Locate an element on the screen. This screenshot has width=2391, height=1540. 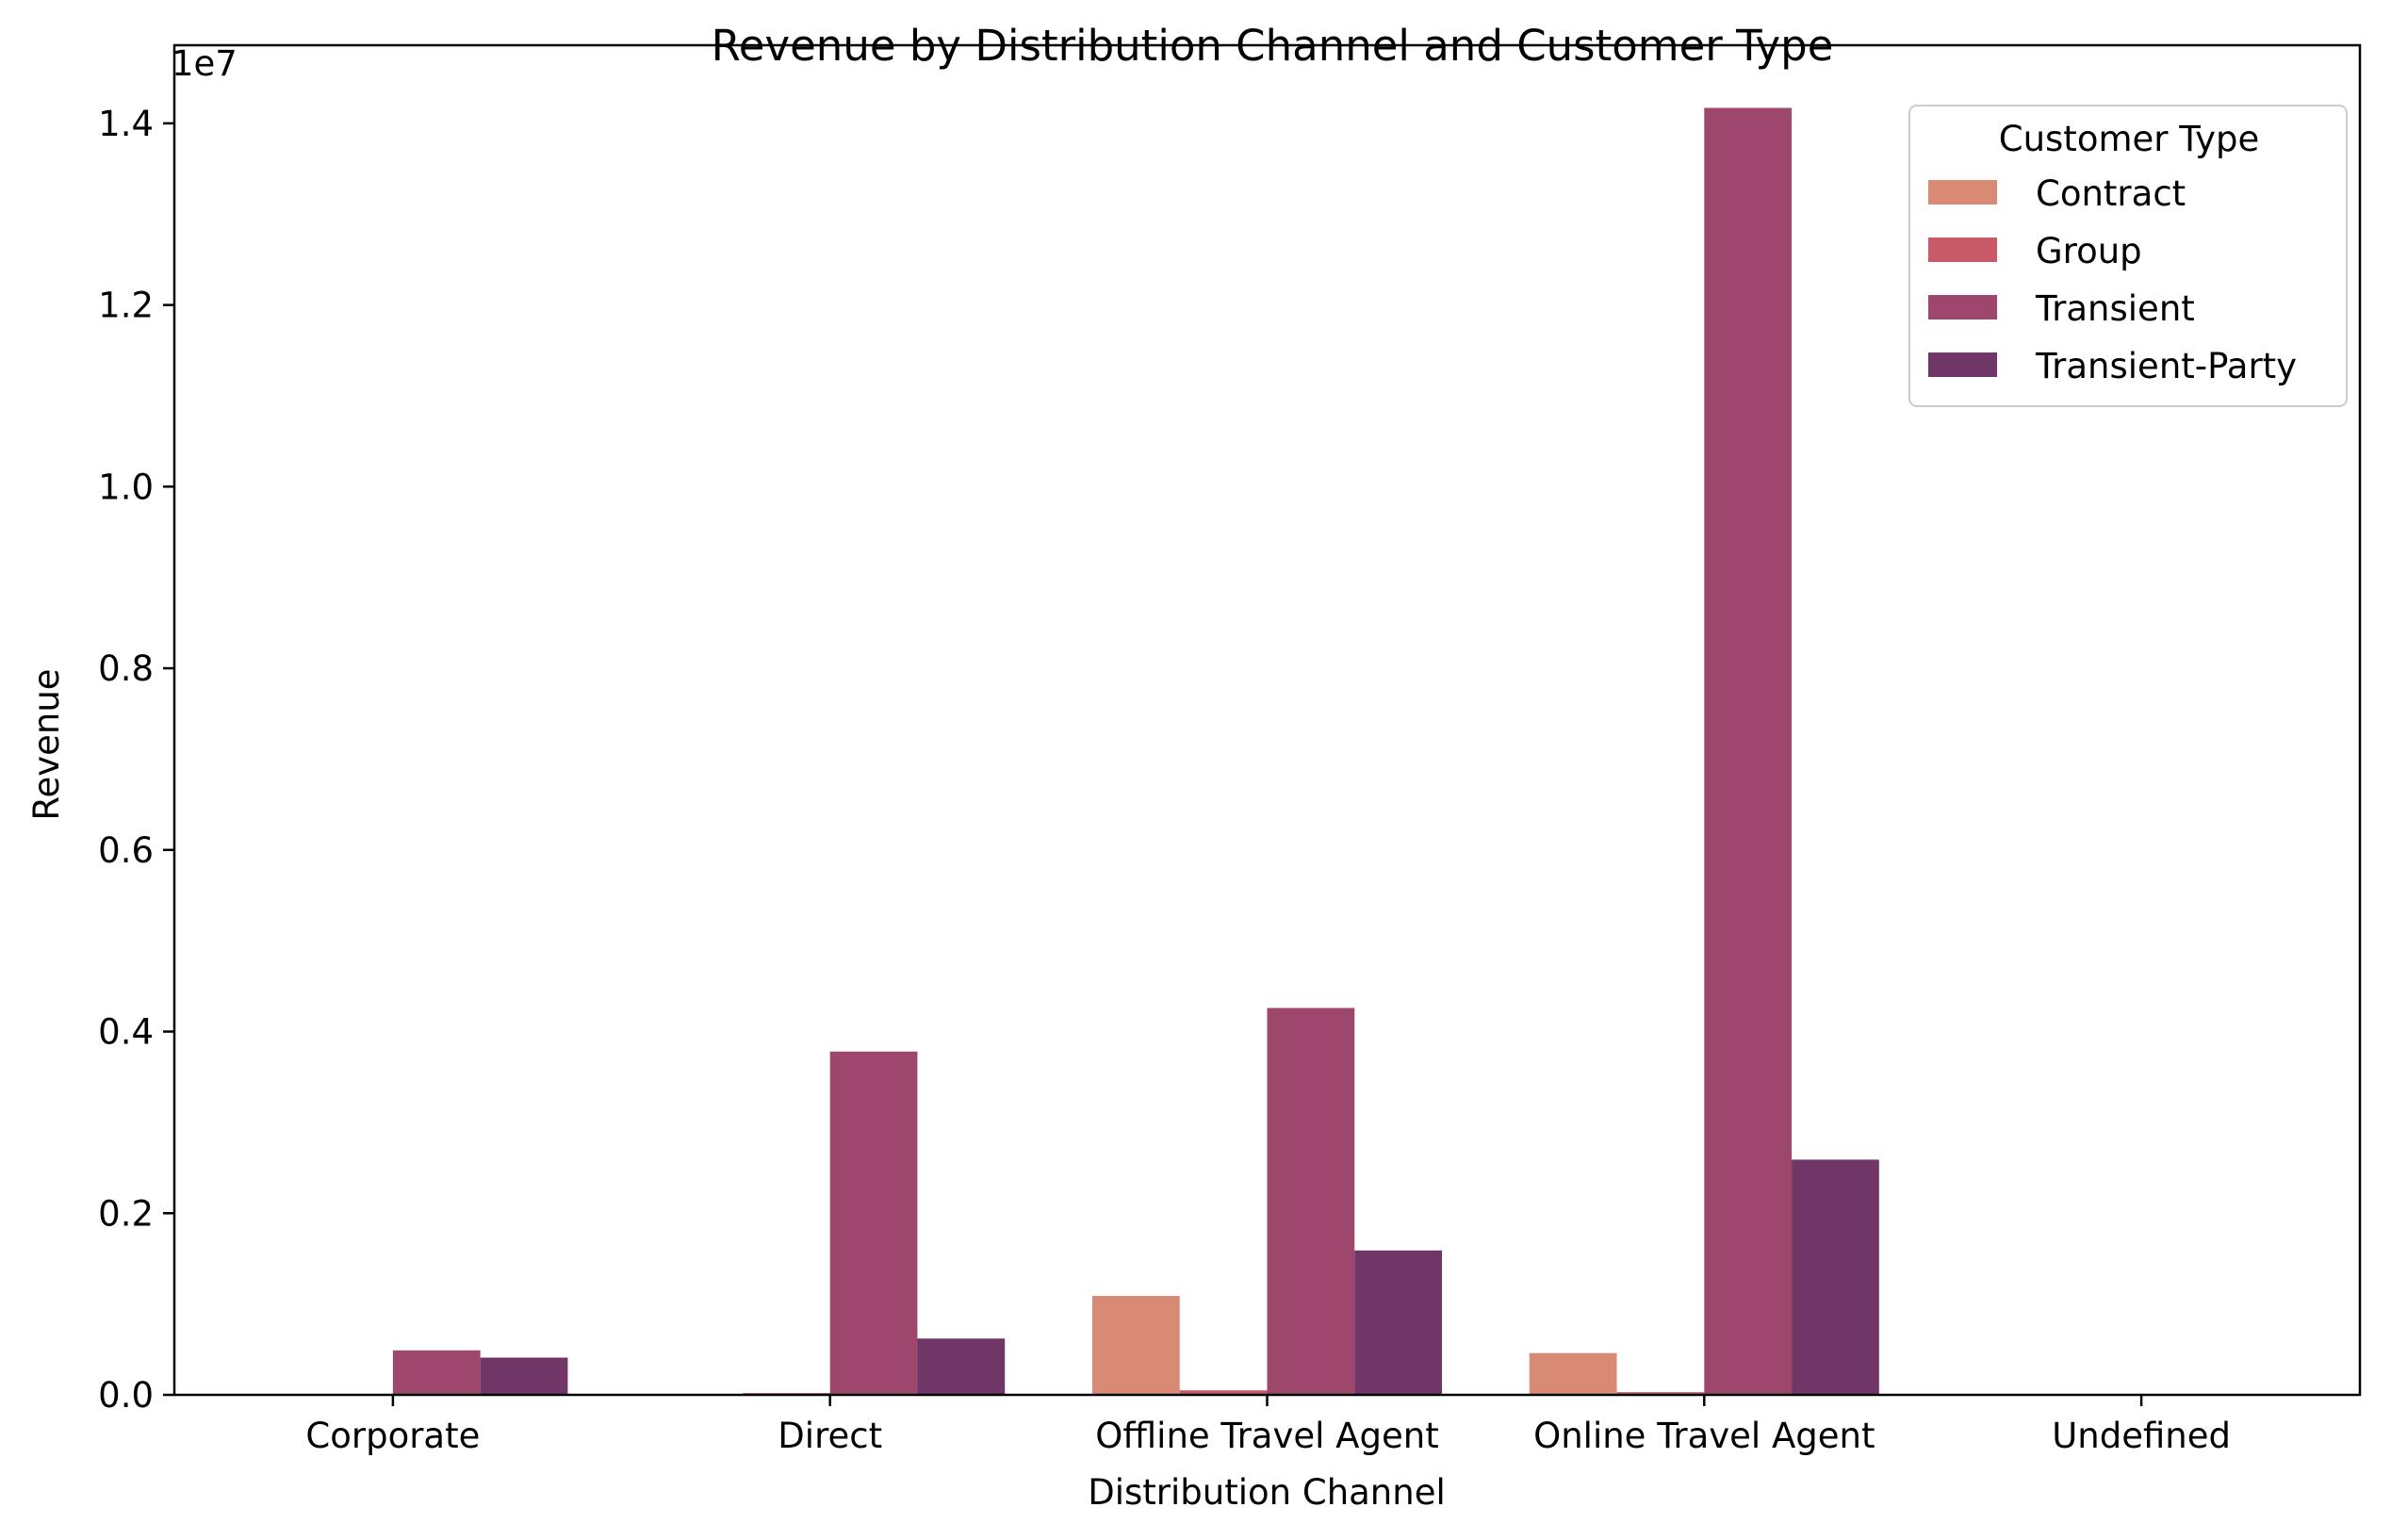
x-tick-label: Direct is located at coordinates (830, 1436).